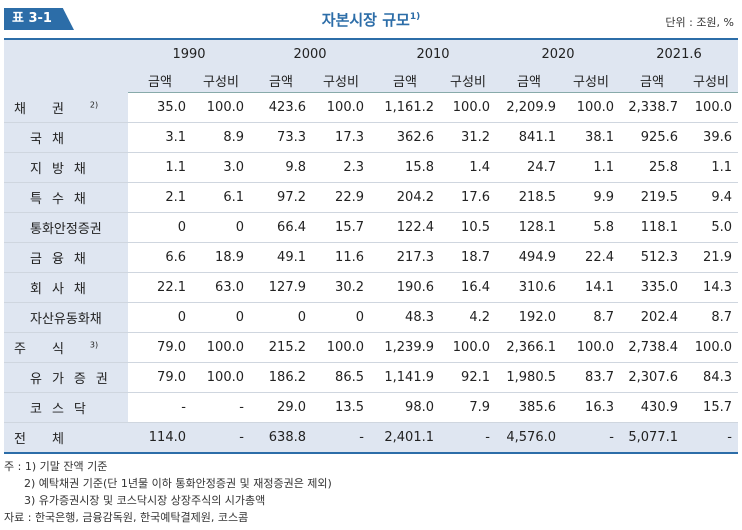 The image size is (742, 530). Describe the element at coordinates (468, 407) in the screenshot. I see `share-cell: 7.9` at that location.